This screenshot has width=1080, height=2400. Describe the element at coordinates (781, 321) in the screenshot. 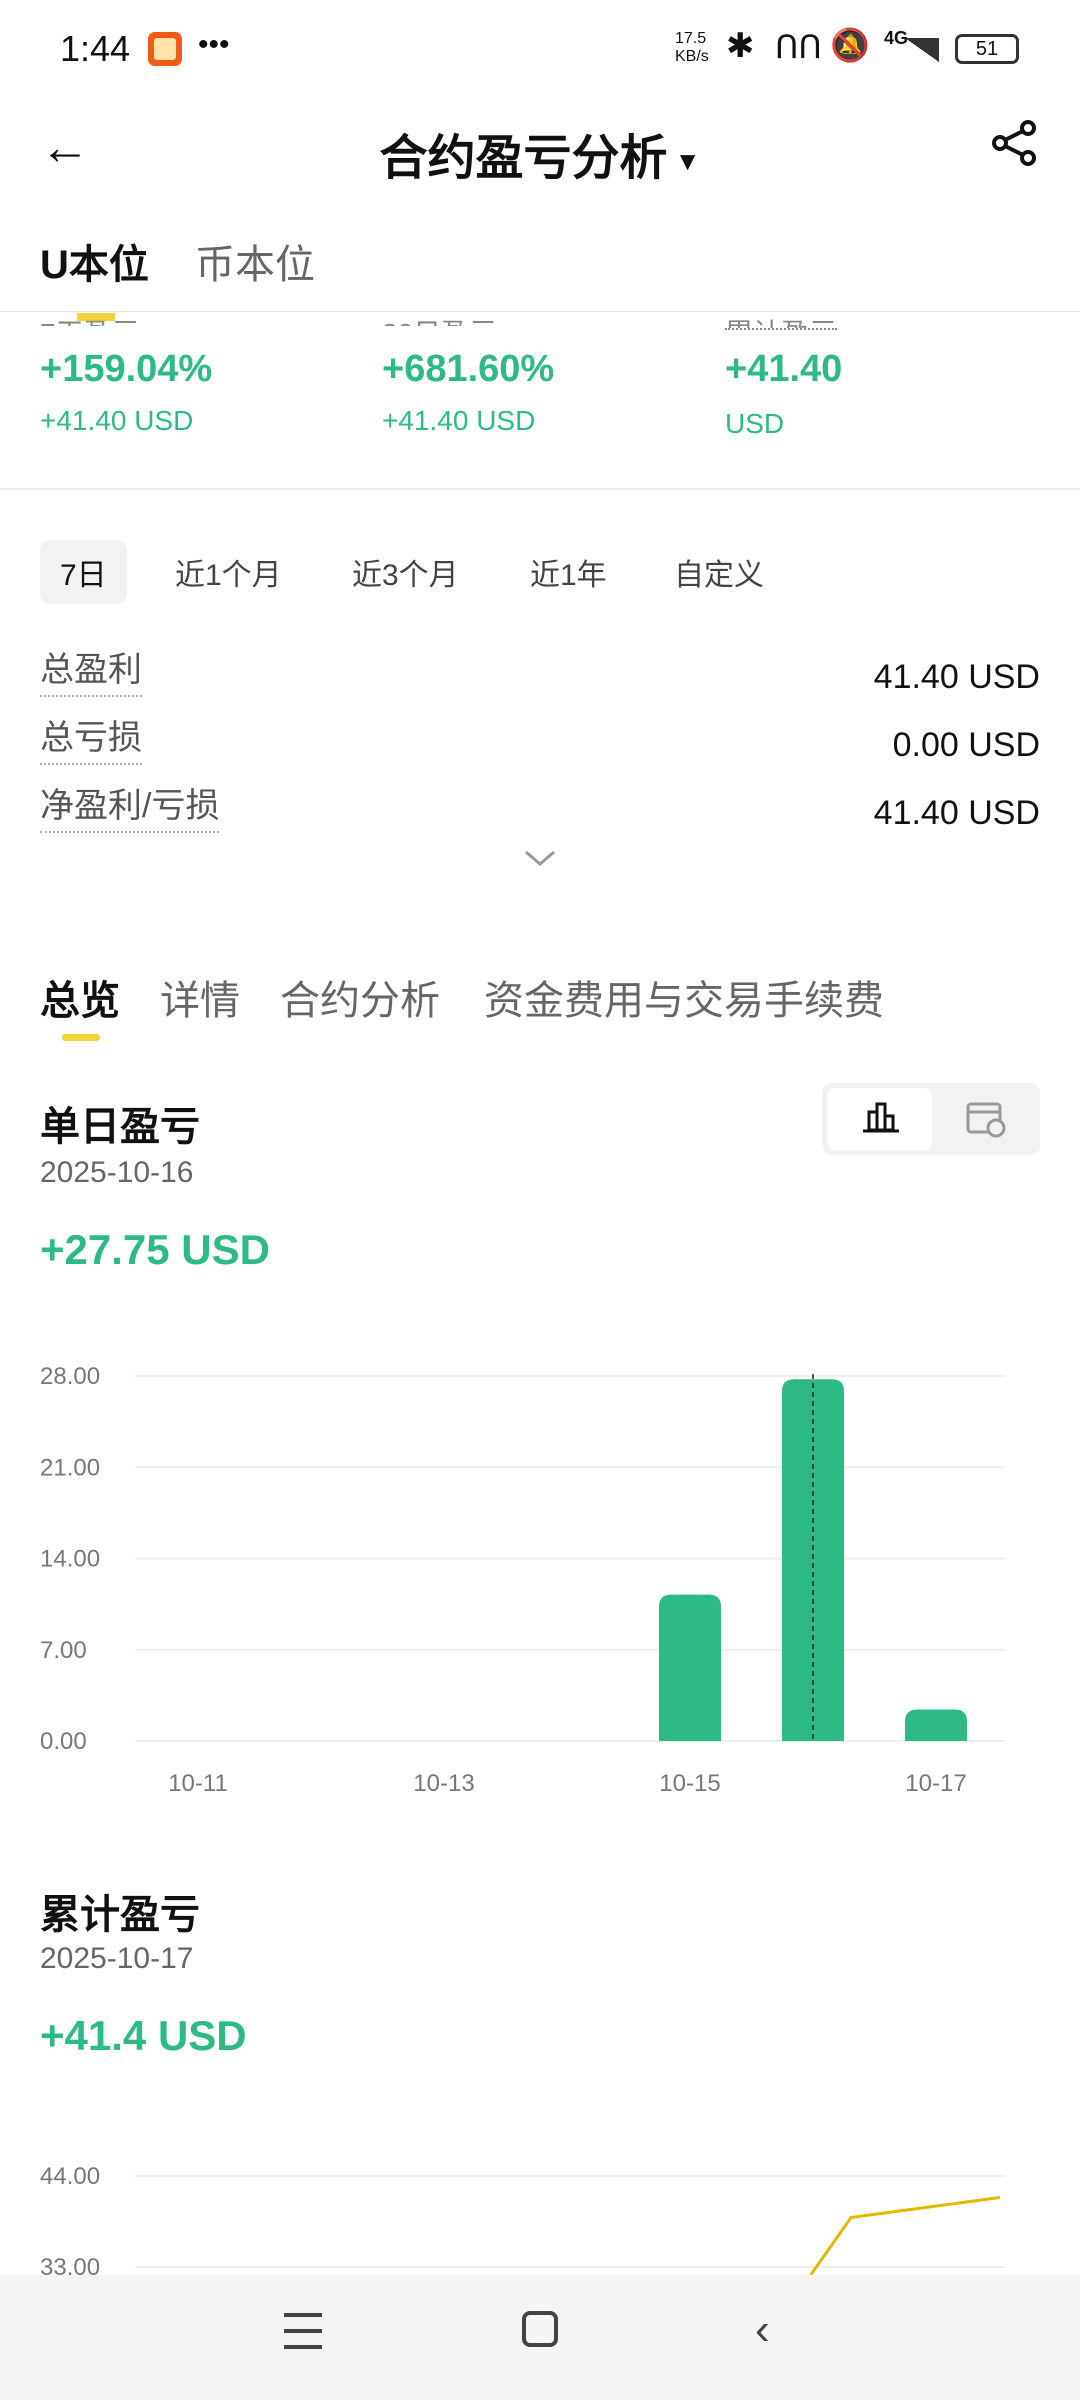

I see `stat-total-label: 累计盈亏` at that location.